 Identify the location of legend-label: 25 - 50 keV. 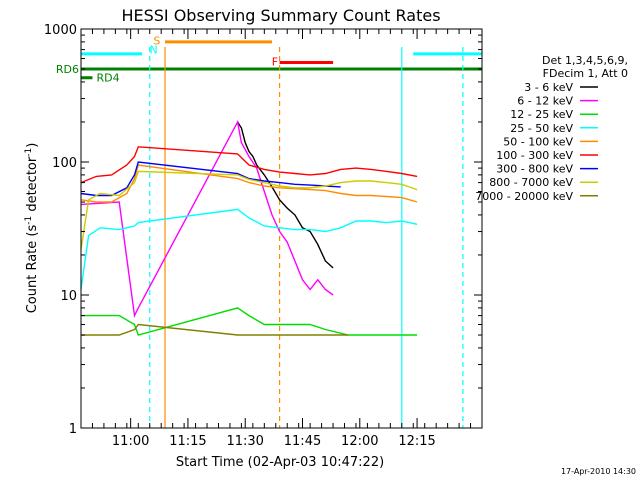
(541, 128).